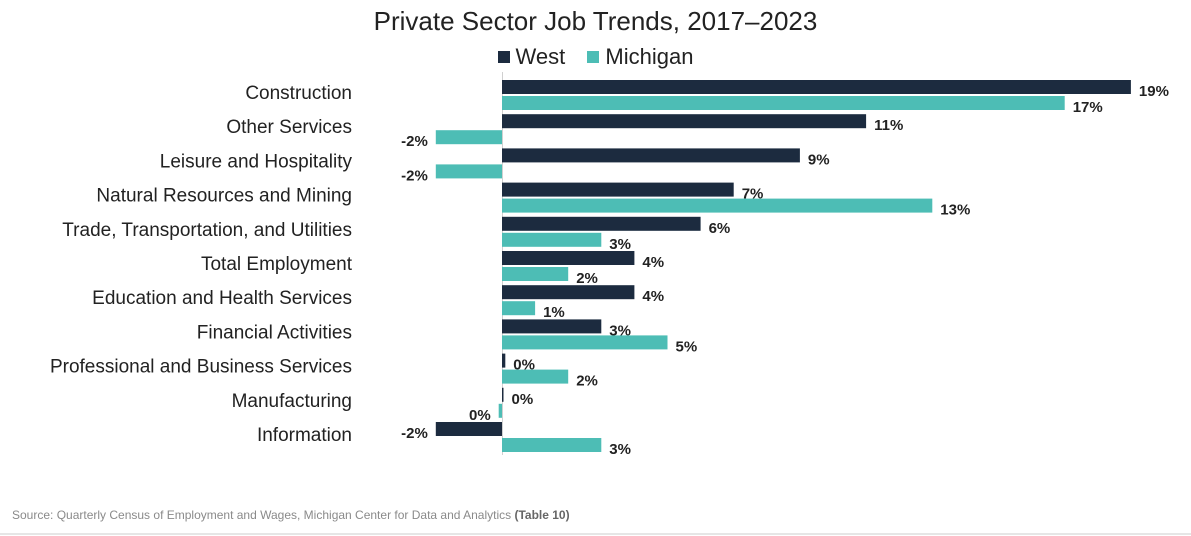 The height and width of the screenshot is (536, 1191). I want to click on chart-title: Private Sector Job Trends, 2017–2023, so click(595, 21).